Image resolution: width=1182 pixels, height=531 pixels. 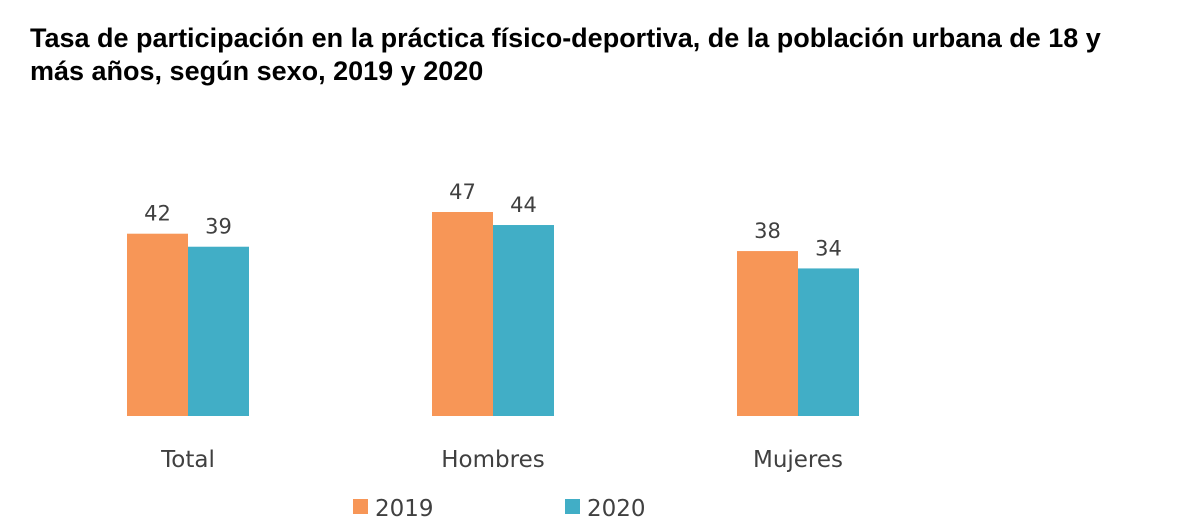 What do you see at coordinates (767, 231) in the screenshot?
I see `data-label-mujeres-2019: 38` at bounding box center [767, 231].